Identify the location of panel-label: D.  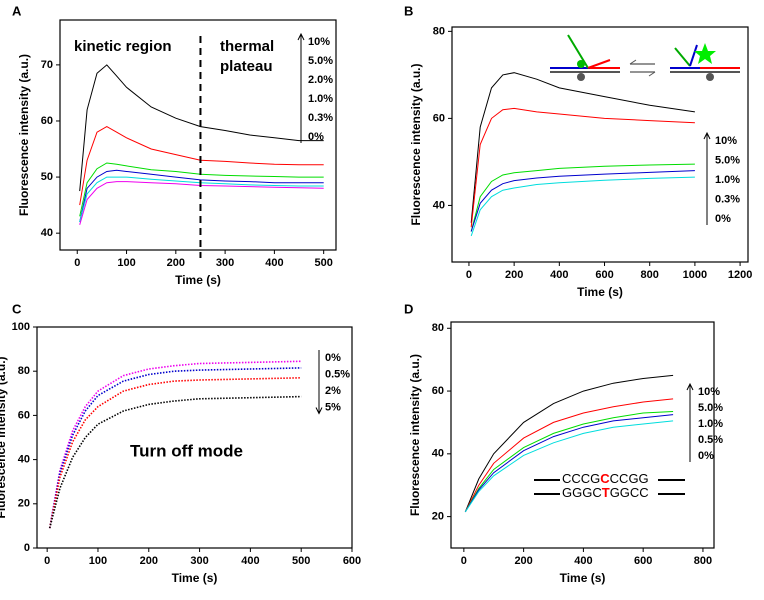
(408, 308).